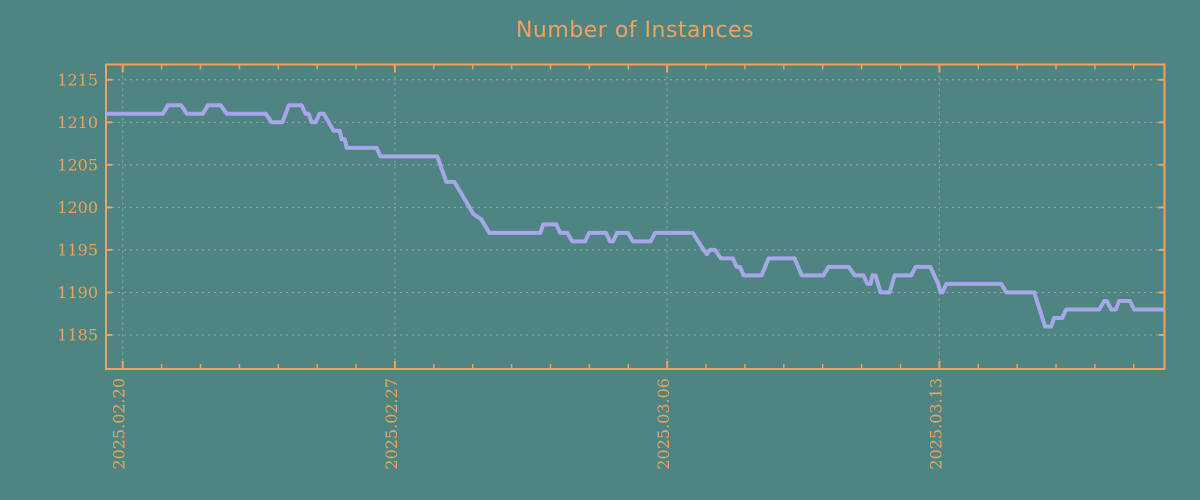 This screenshot has height=500, width=1200. What do you see at coordinates (77, 207) in the screenshot?
I see `y-tick-label-1200: 1200` at bounding box center [77, 207].